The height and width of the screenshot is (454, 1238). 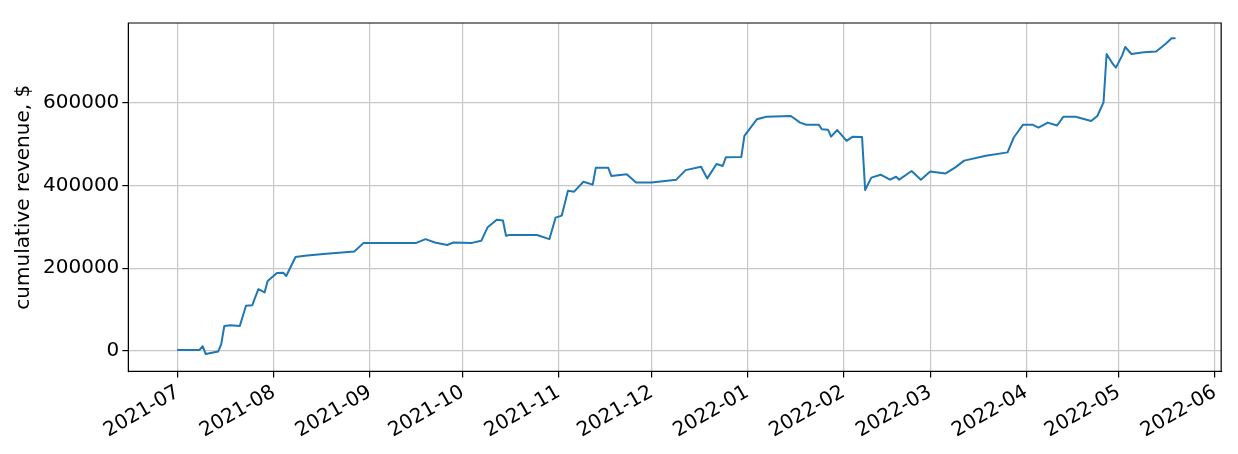 I want to click on y-tick-label: 200000, so click(x=81, y=266).